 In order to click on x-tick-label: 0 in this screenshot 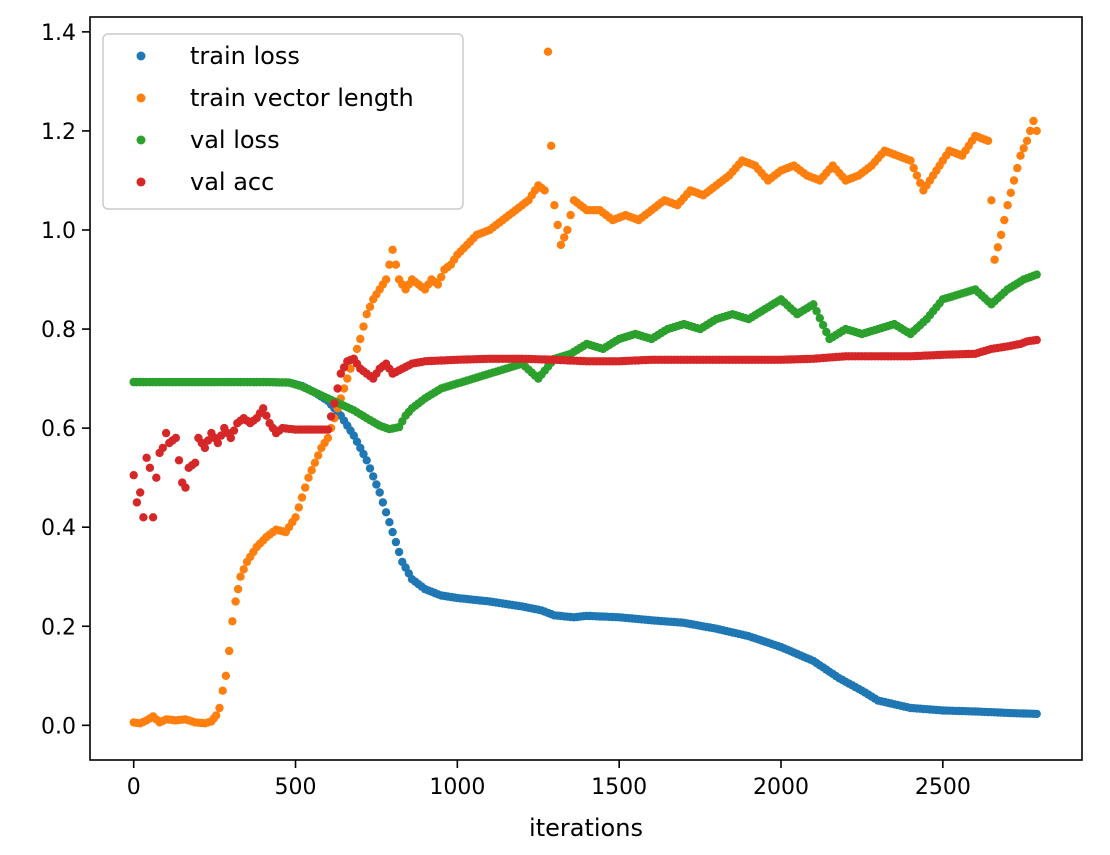, I will do `click(134, 787)`.